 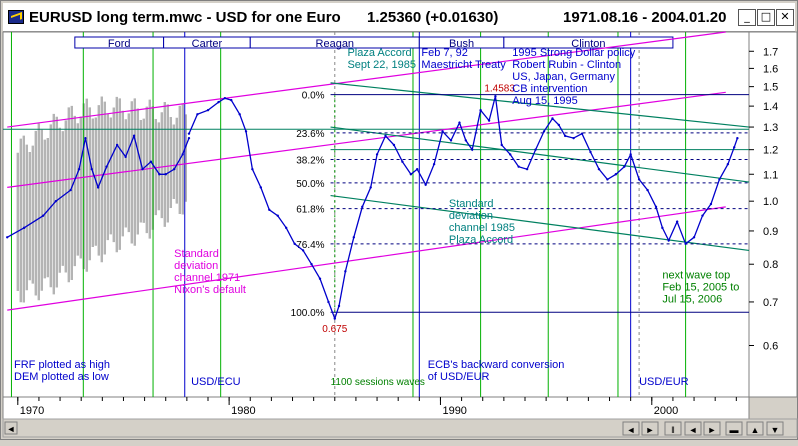 What do you see at coordinates (588, 42) in the screenshot?
I see `president-box` at bounding box center [588, 42].